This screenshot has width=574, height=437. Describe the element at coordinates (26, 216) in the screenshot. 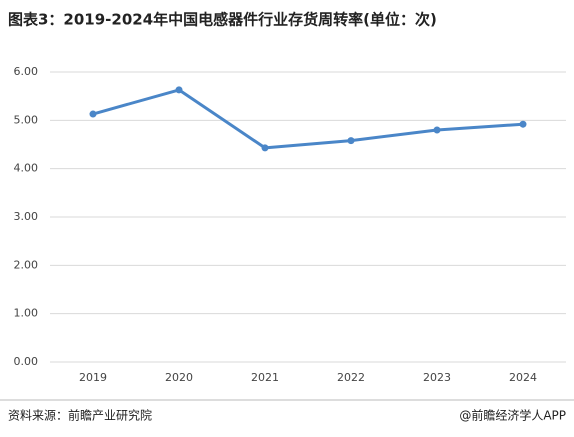

I see `y-tick-label: 3.00` at that location.